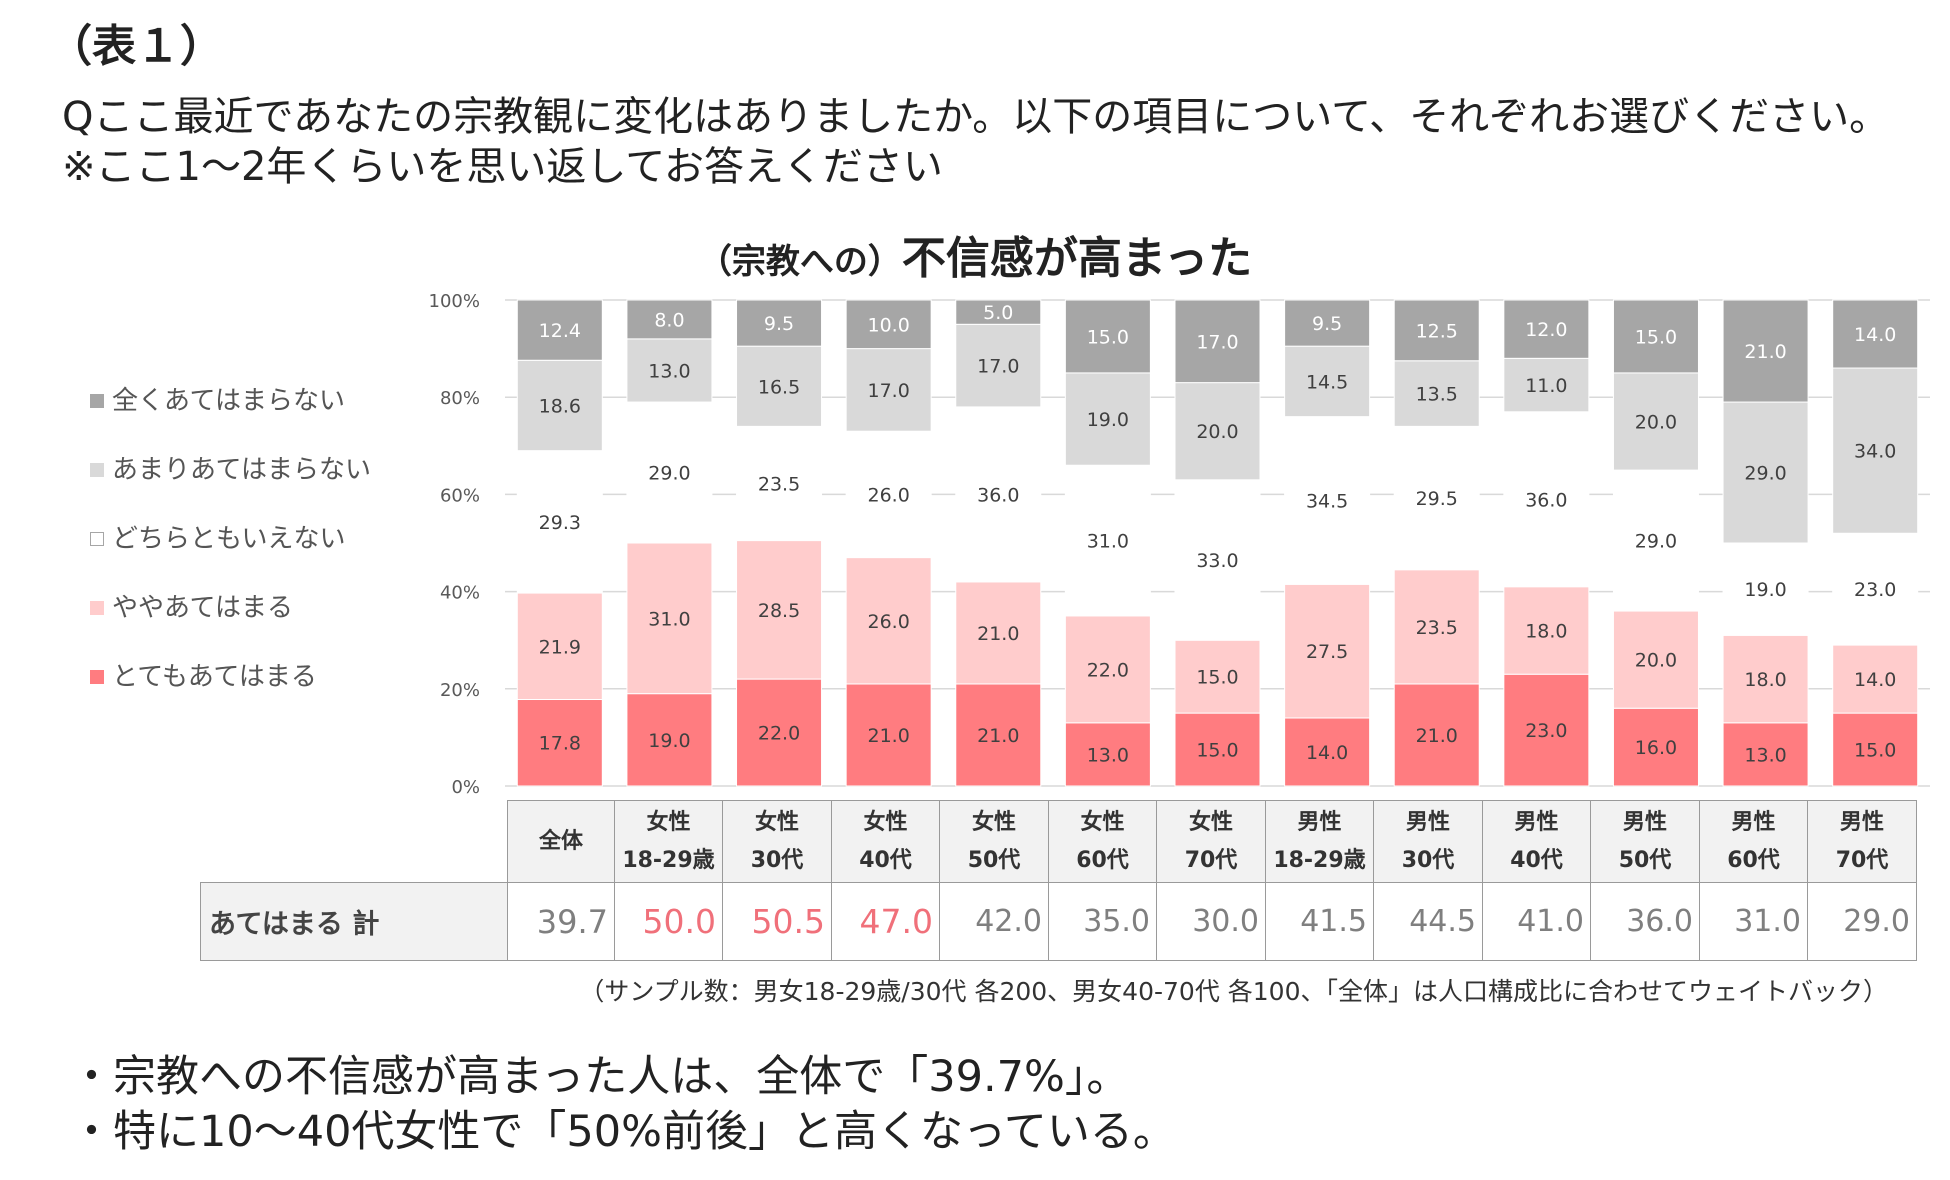 This screenshot has height=1180, width=1950. What do you see at coordinates (1862, 921) in the screenshot?
I see `summary-value: 29.0` at bounding box center [1862, 921].